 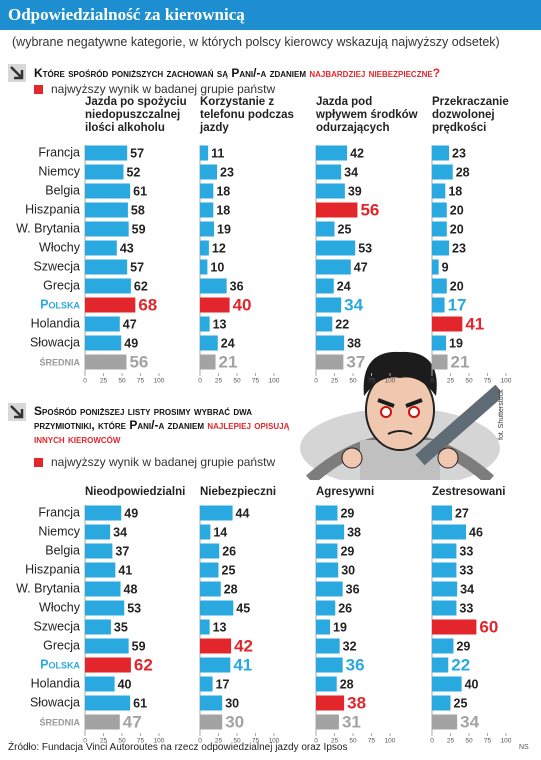 What do you see at coordinates (138, 210) in the screenshot?
I see `value-label: 58` at bounding box center [138, 210].